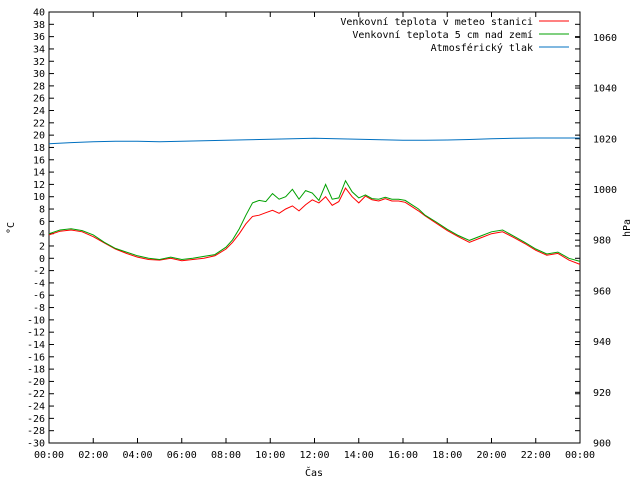 This screenshot has height=480, width=640. What do you see at coordinates (436, 22) in the screenshot?
I see `legend-label-0: Venkovní teplota v meteo stanici` at bounding box center [436, 22].